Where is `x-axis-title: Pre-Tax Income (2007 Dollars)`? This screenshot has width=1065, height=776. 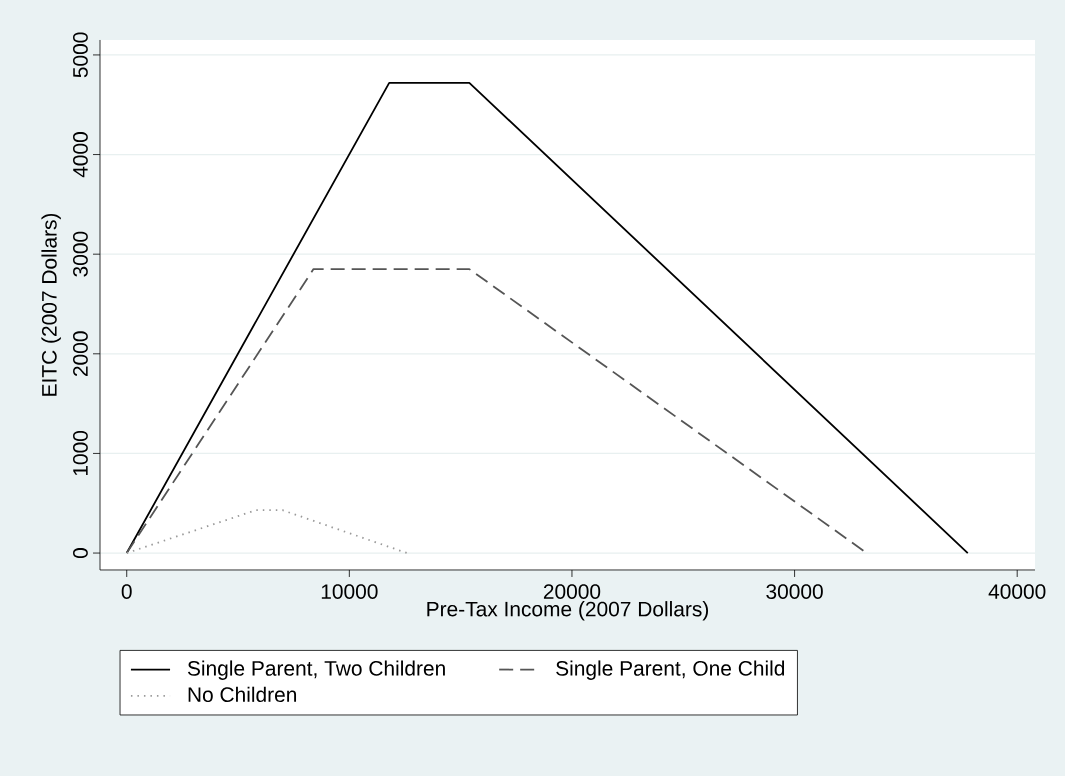 x-axis-title: Pre-Tax Income (2007 Dollars) is located at coordinates (568, 611).